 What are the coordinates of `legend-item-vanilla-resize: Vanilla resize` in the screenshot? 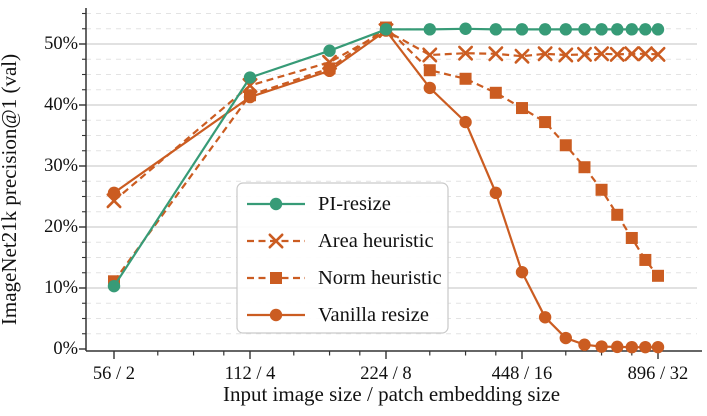 It's located at (338, 315).